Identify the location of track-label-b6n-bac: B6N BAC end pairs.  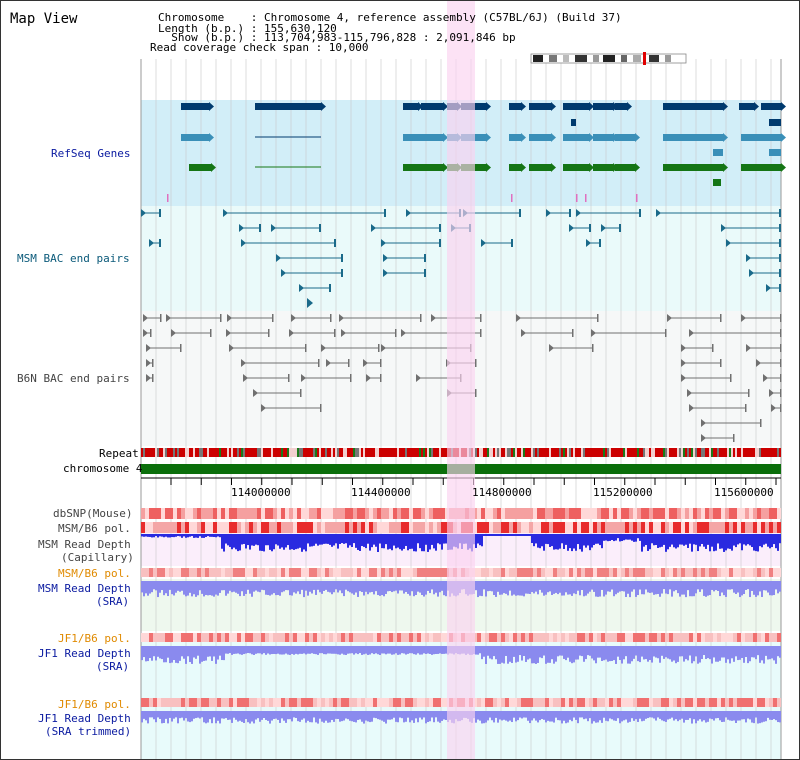
(73, 378).